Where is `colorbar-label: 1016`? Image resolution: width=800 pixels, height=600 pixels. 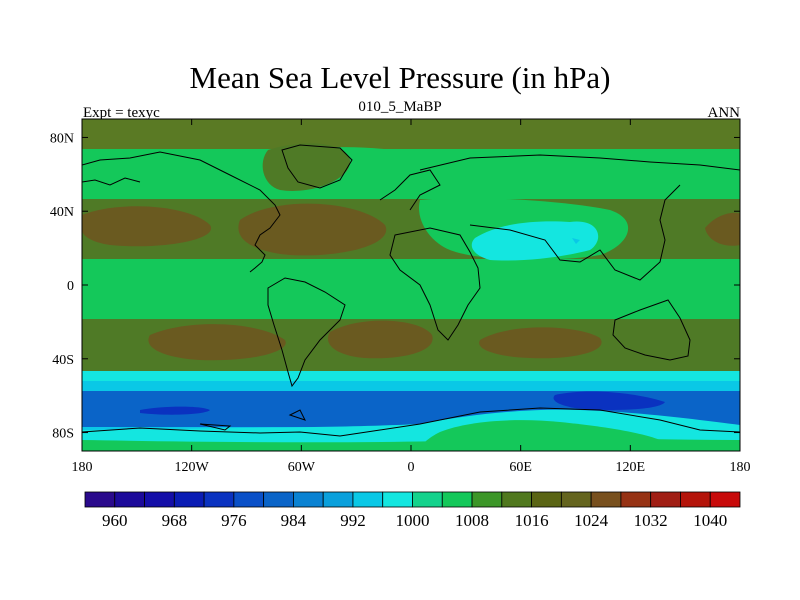 colorbar-label: 1016 is located at coordinates (532, 520).